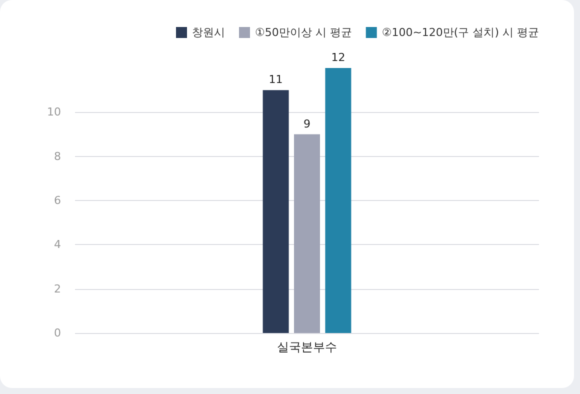  What do you see at coordinates (209, 32) in the screenshot?
I see `legend-label: 창원시` at bounding box center [209, 32].